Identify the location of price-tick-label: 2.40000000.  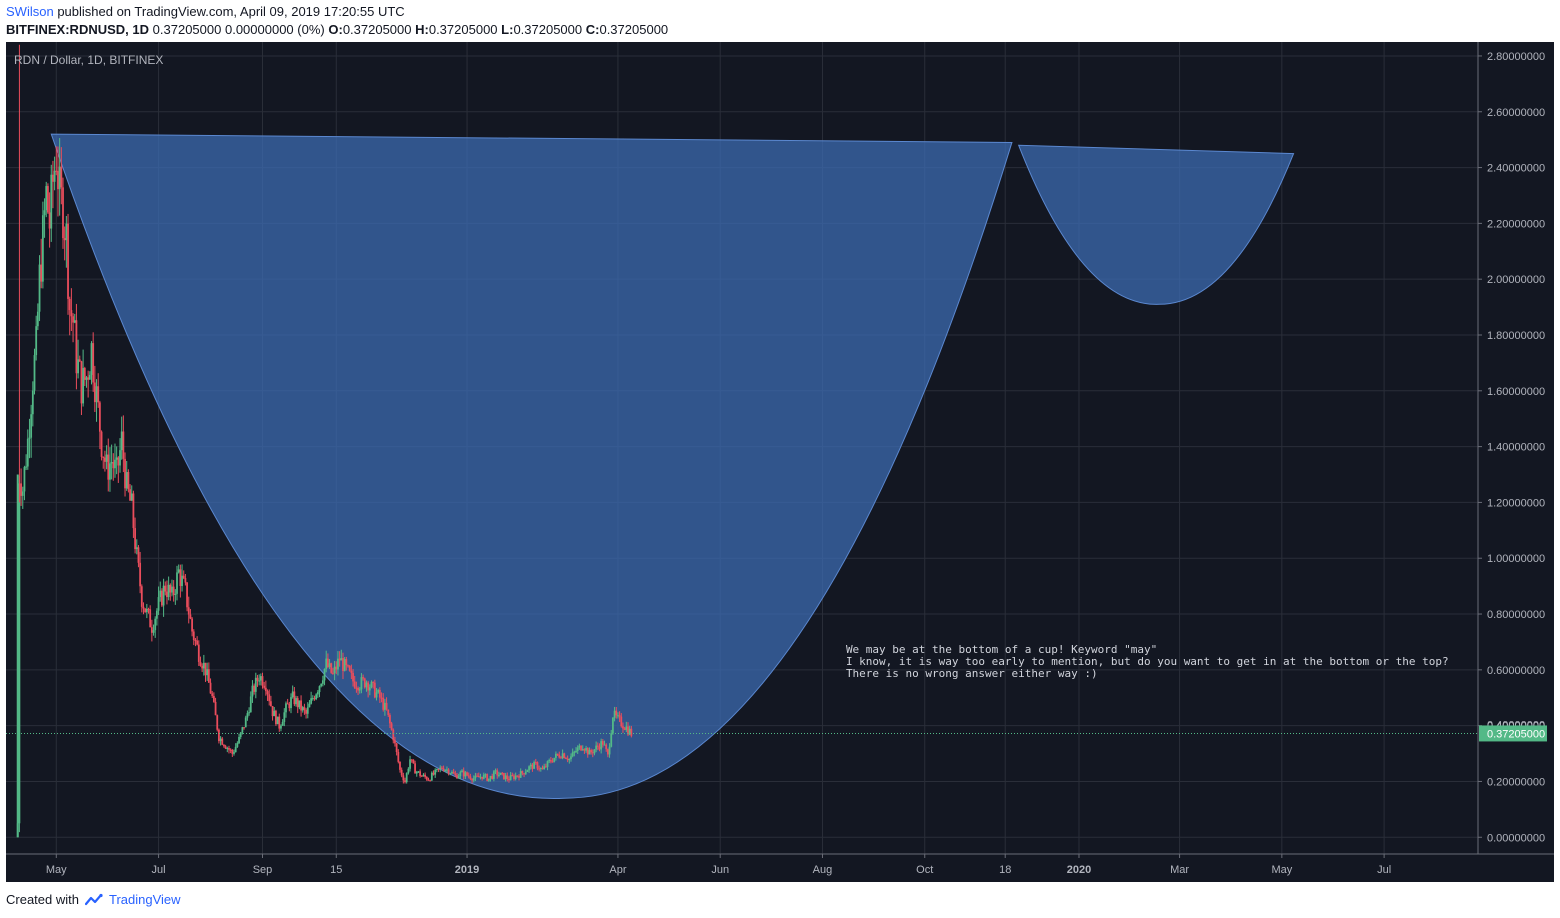
(1516, 169).